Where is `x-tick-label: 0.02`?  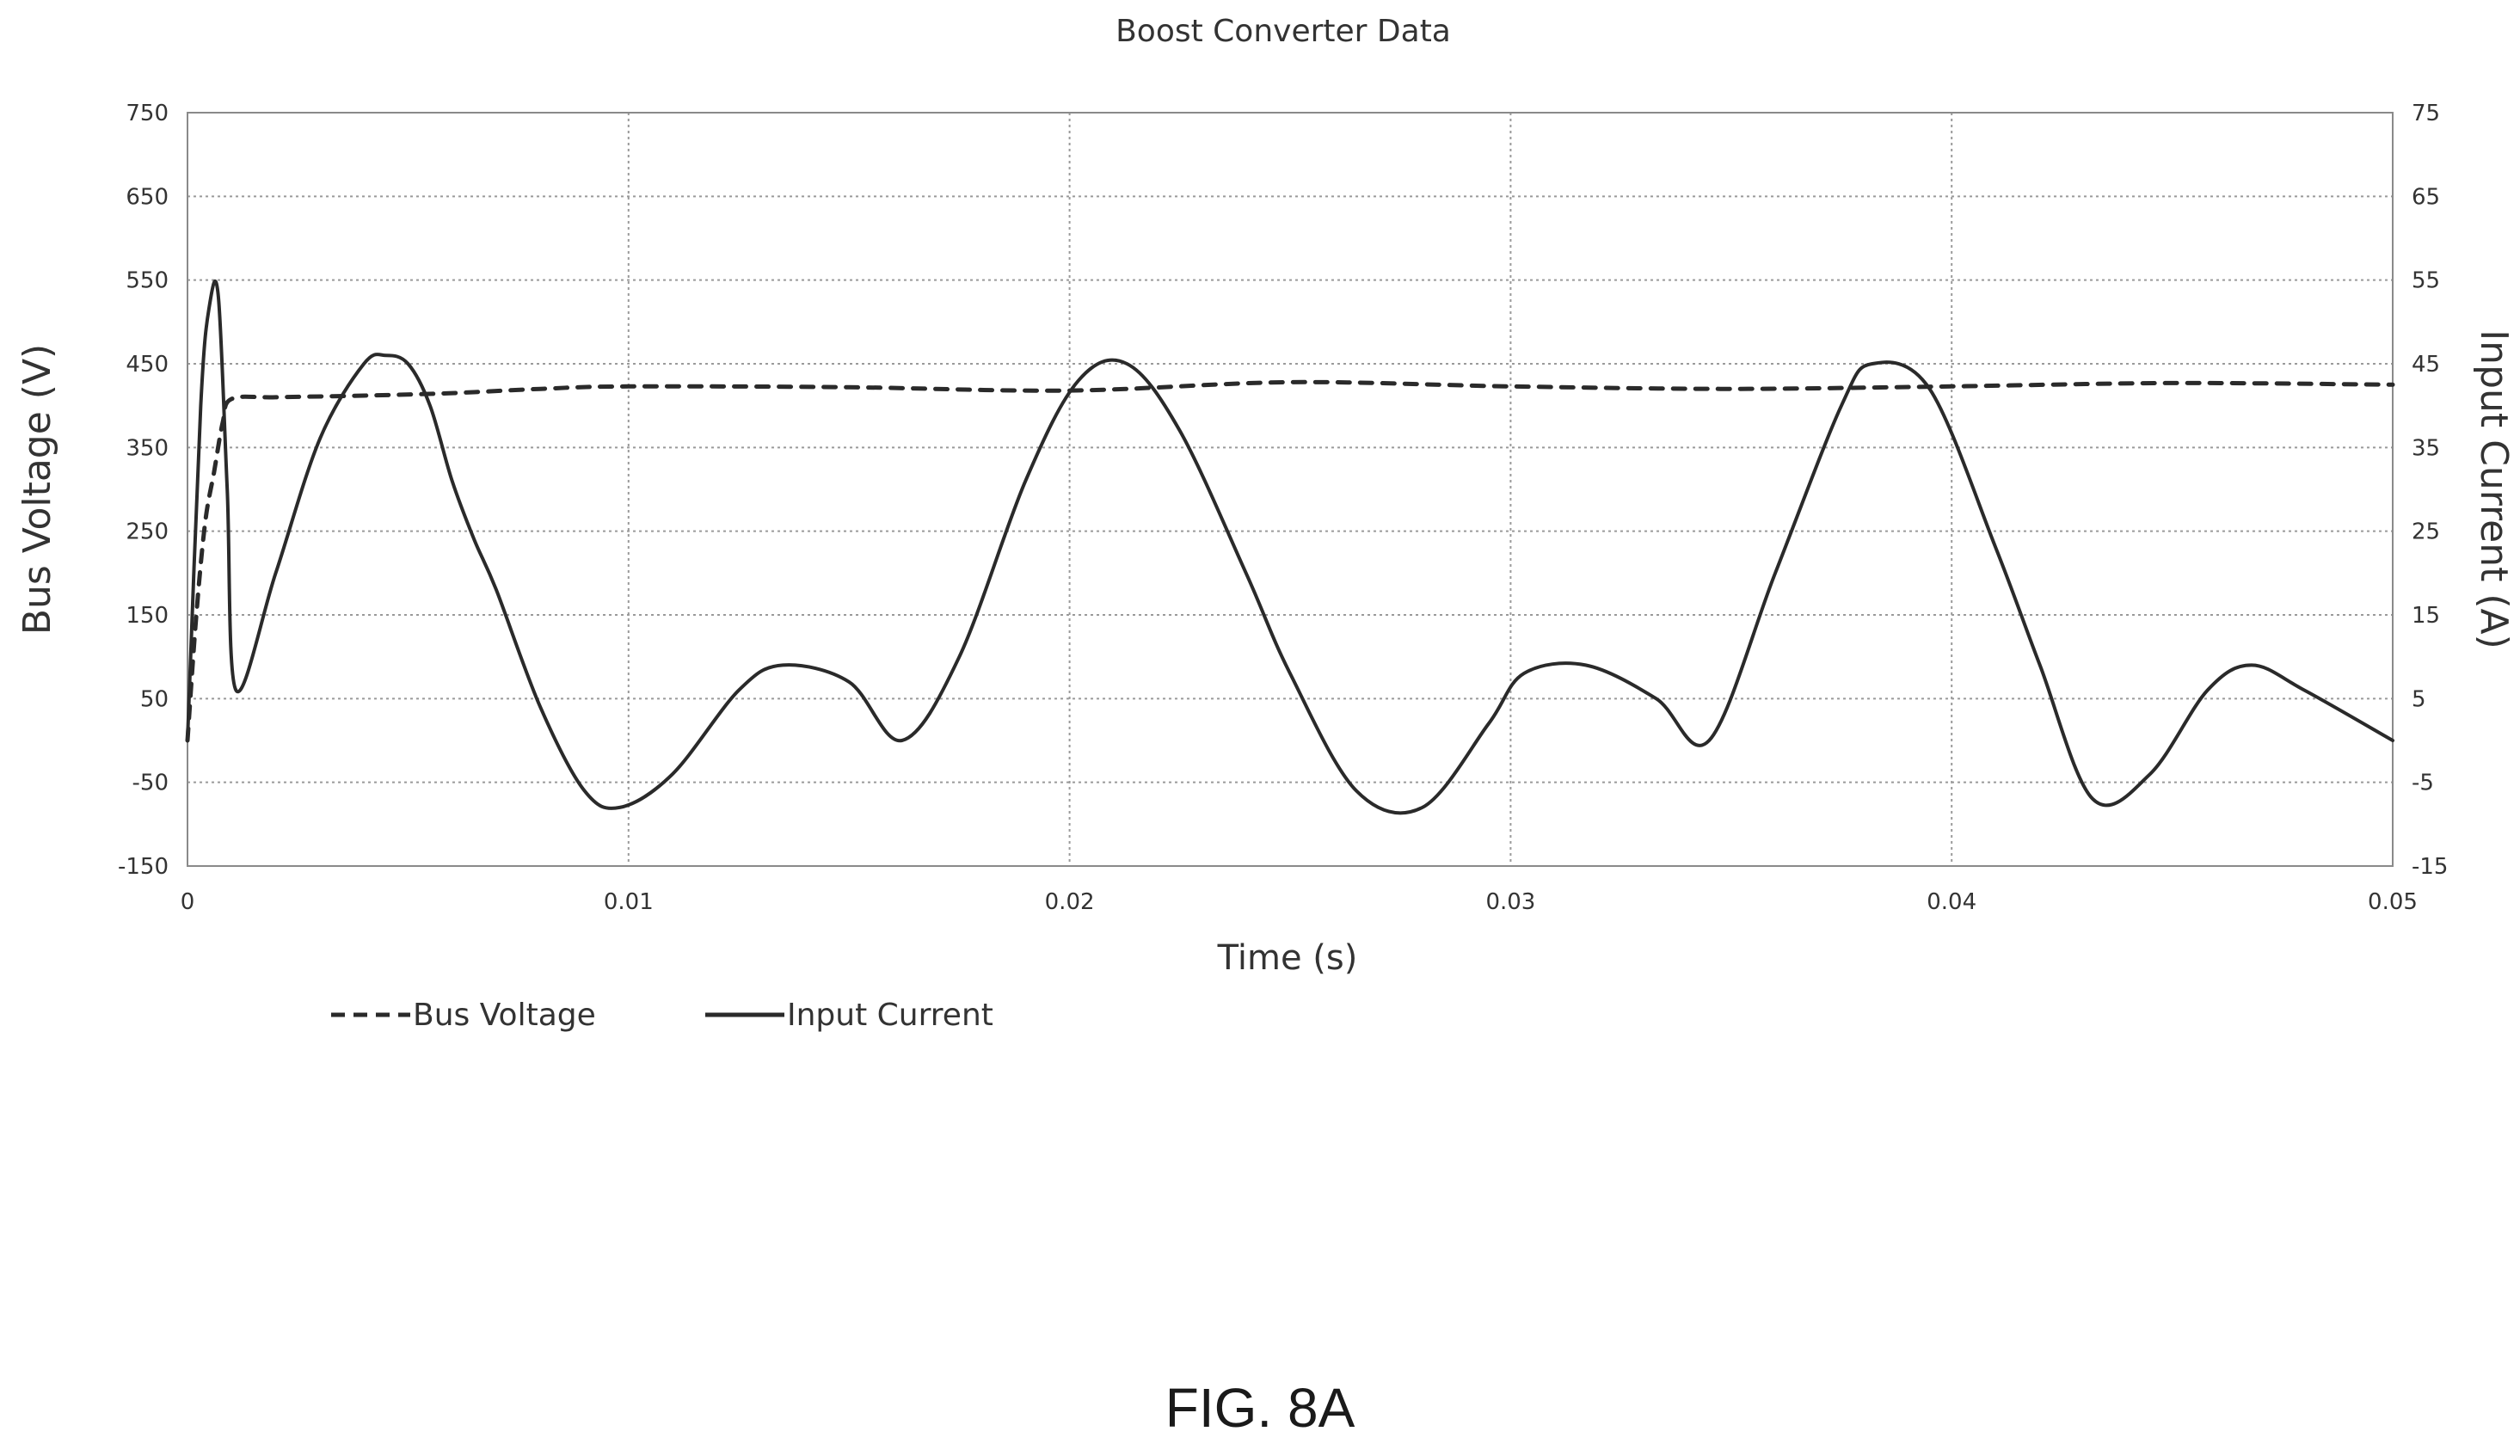 x-tick-label: 0.02 is located at coordinates (1070, 902).